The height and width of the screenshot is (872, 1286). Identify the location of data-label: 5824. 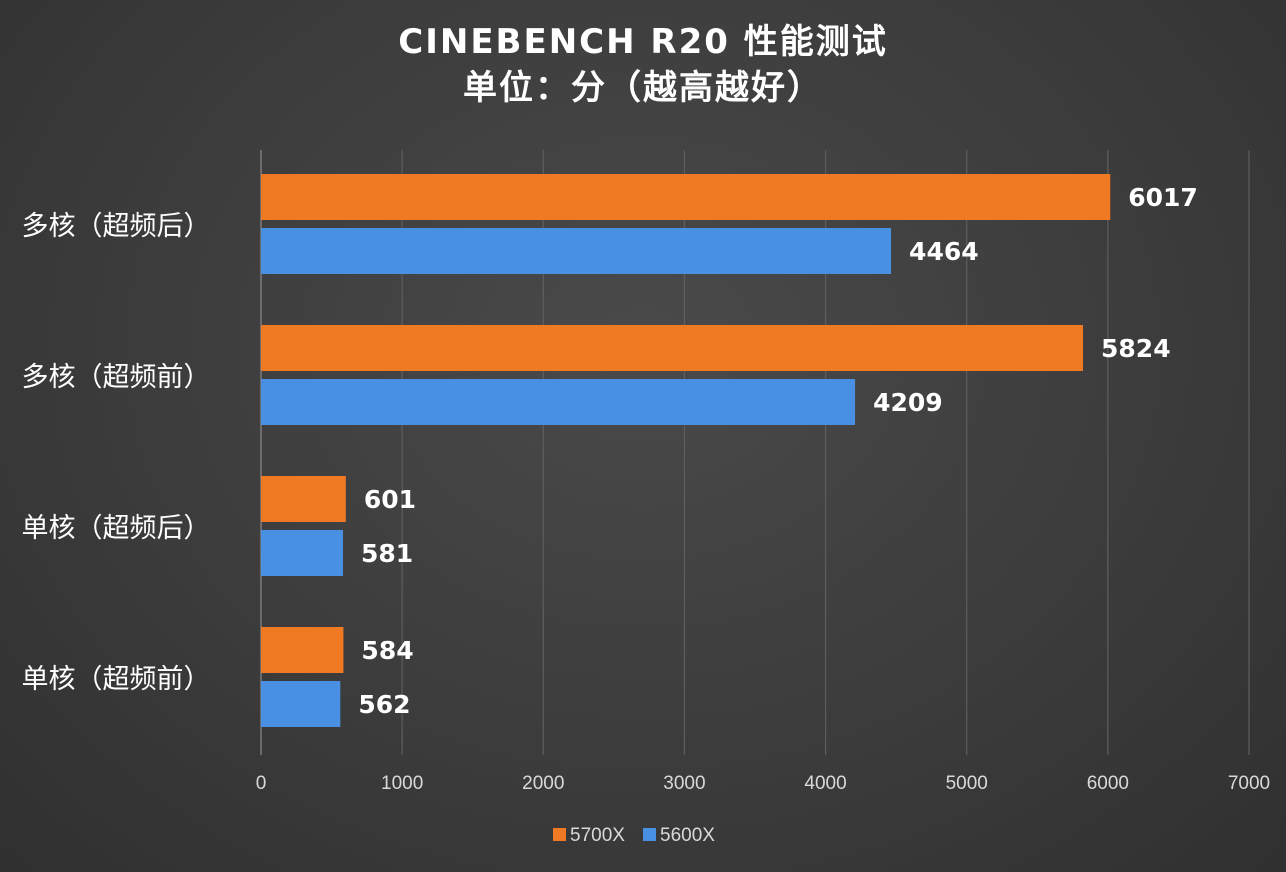
(1136, 348).